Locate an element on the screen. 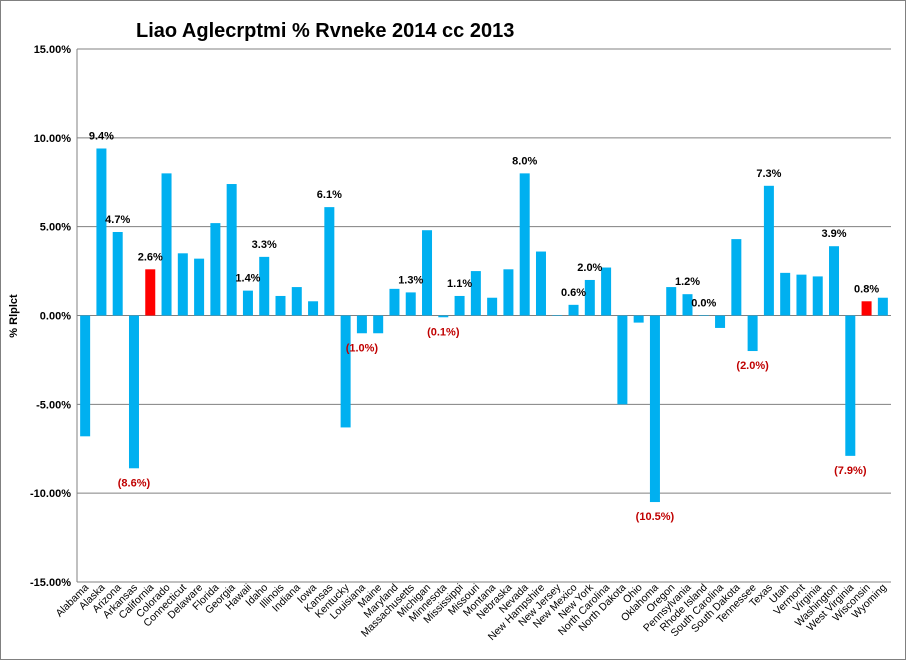 This screenshot has width=906, height=660. data-label: (7.9%) is located at coordinates (850, 471).